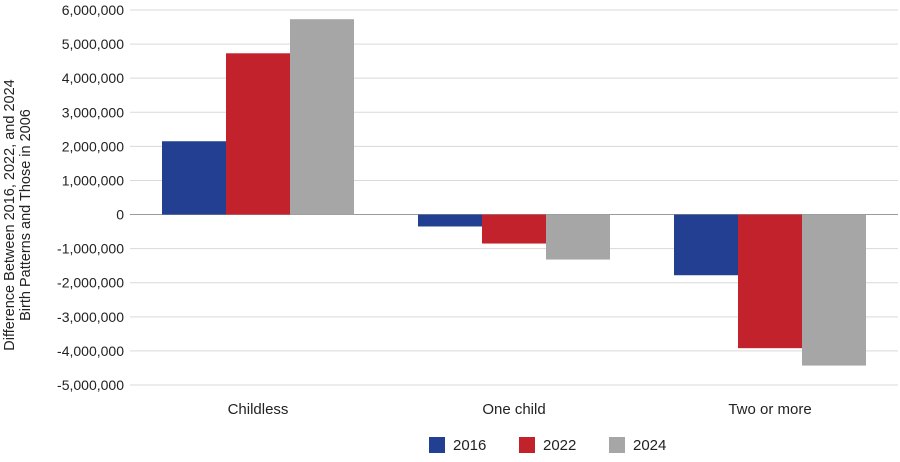 This screenshot has height=462, width=900. I want to click on y-tick-label: 2,000,000, so click(93, 146).